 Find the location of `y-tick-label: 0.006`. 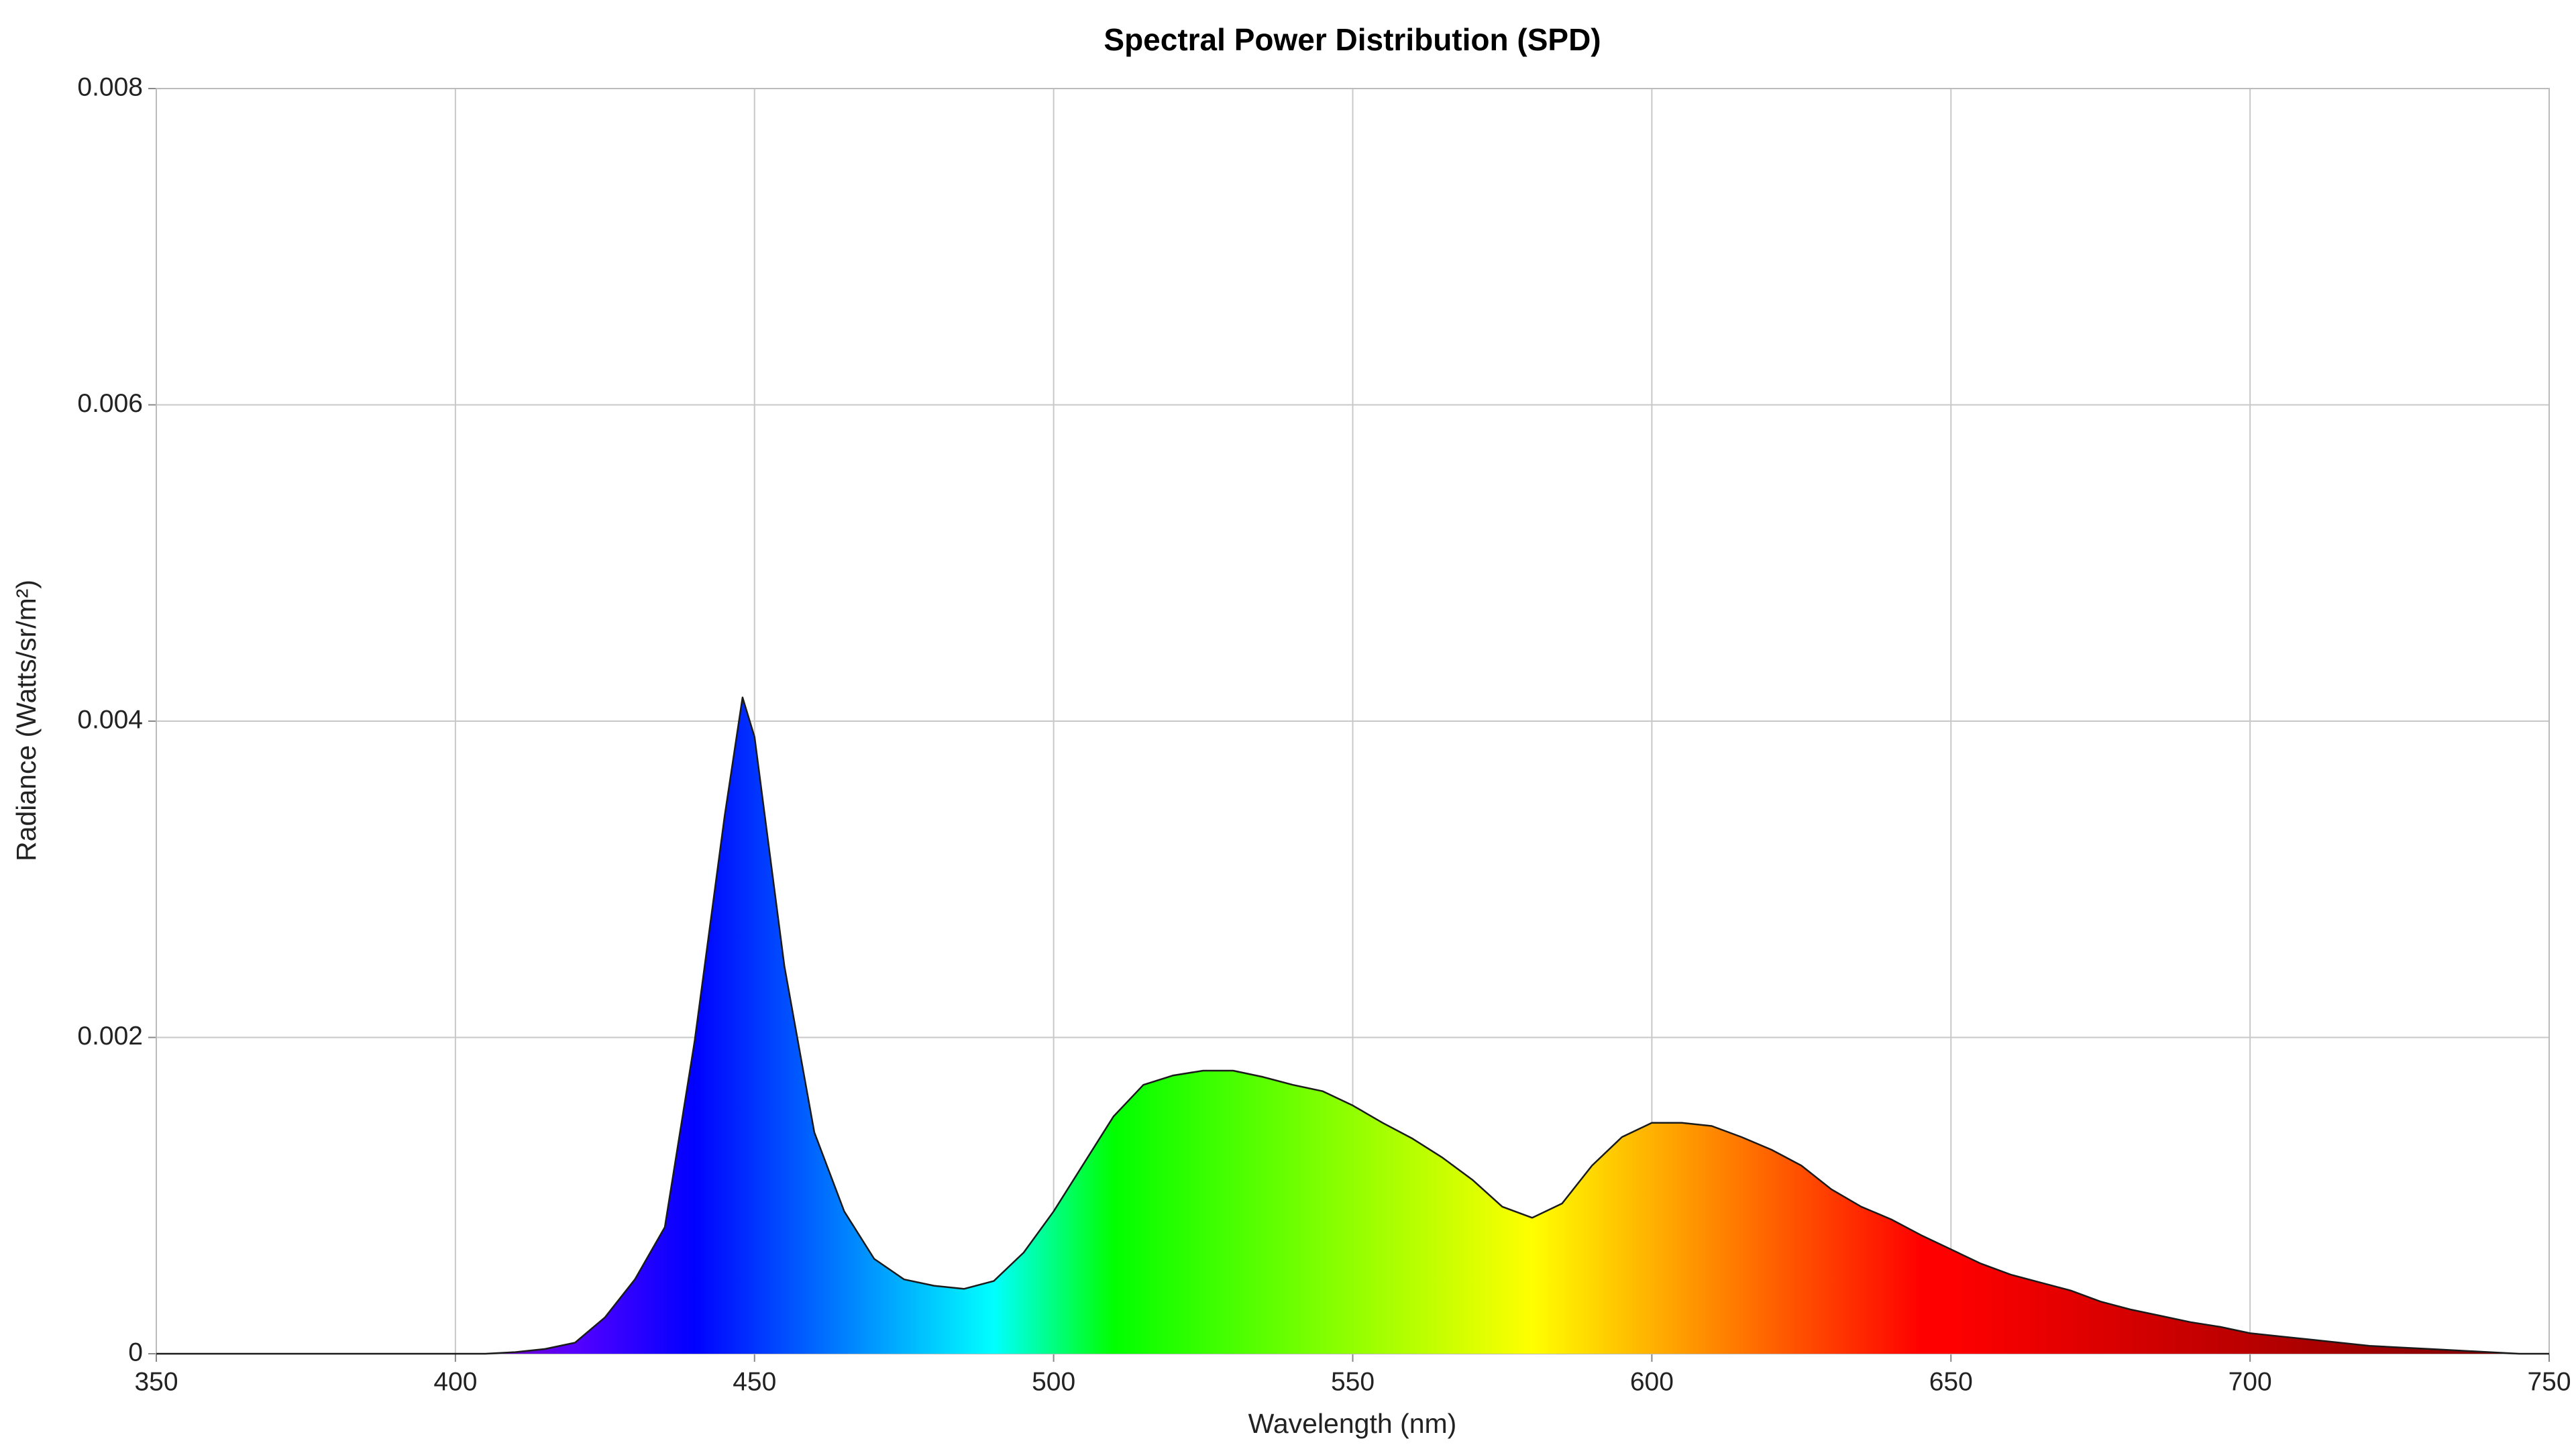

y-tick-label: 0.006 is located at coordinates (110, 403).